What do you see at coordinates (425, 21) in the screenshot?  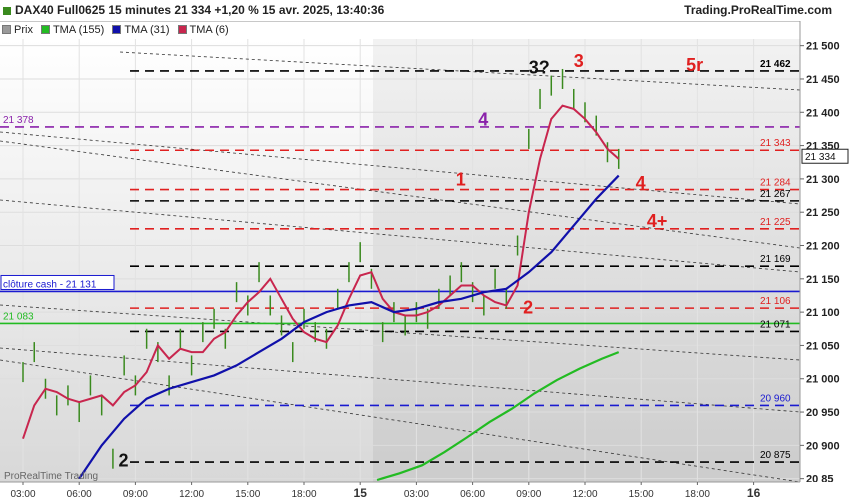 I see `header-divider` at bounding box center [425, 21].